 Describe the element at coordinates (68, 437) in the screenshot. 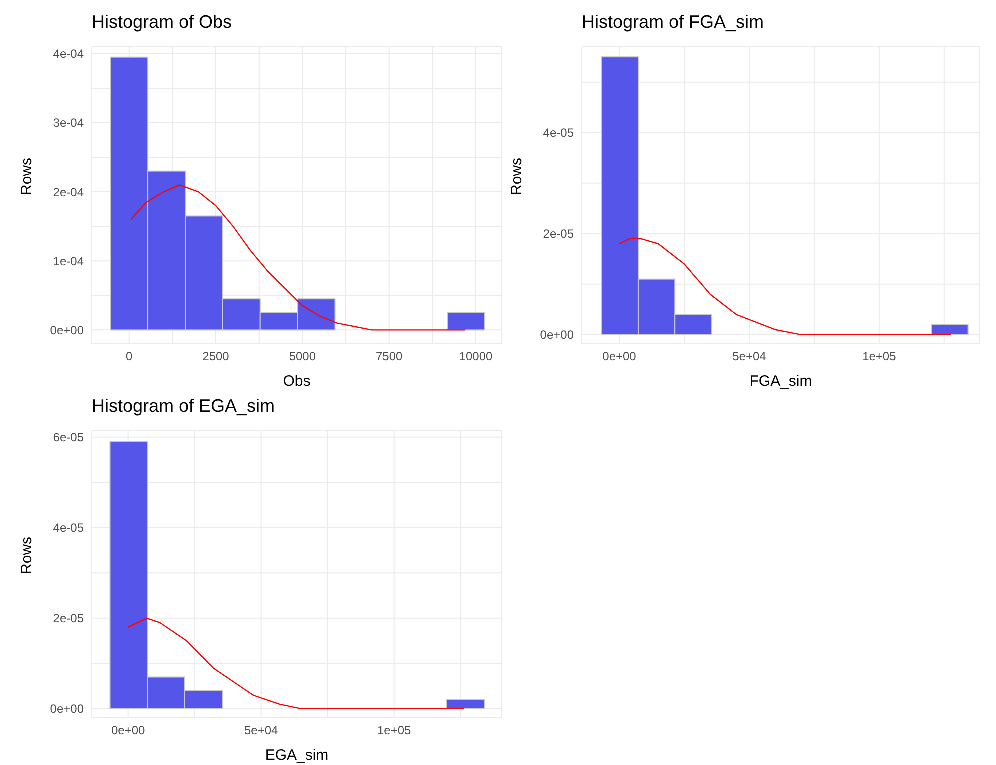

I see `y-tick-label: 6e-05` at that location.